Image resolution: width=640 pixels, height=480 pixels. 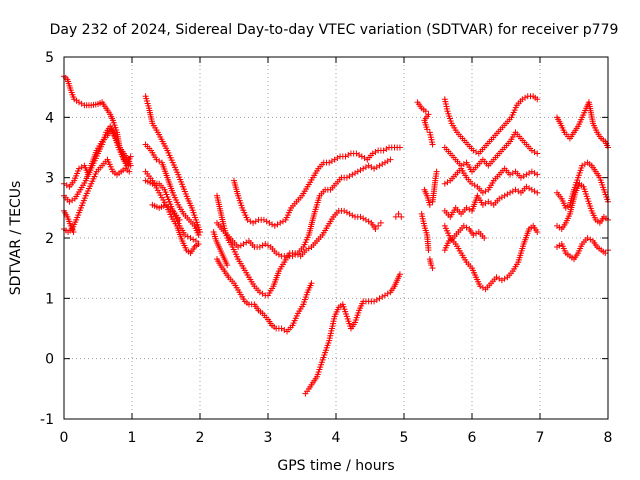 What do you see at coordinates (81, 167) in the screenshot?
I see `data-point-arc-b` at bounding box center [81, 167].